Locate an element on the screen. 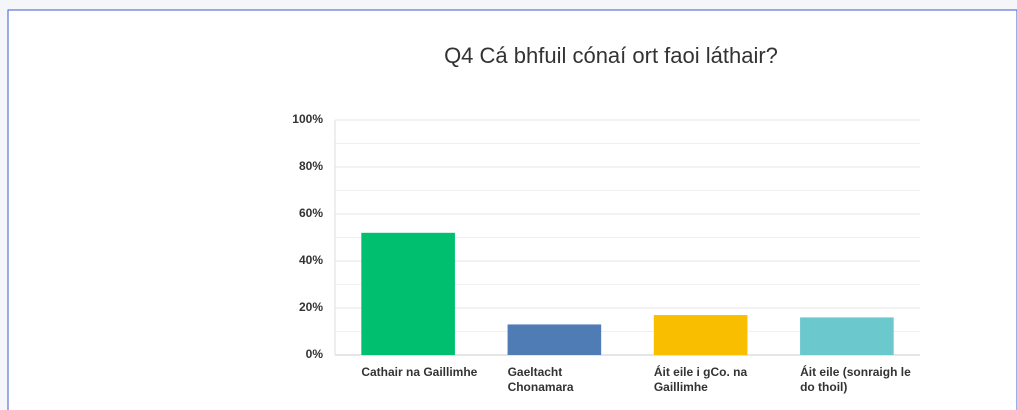 Image resolution: width=1017 pixels, height=410 pixels. x-tick-label: Gaeltacht Chonamara is located at coordinates (540, 379).